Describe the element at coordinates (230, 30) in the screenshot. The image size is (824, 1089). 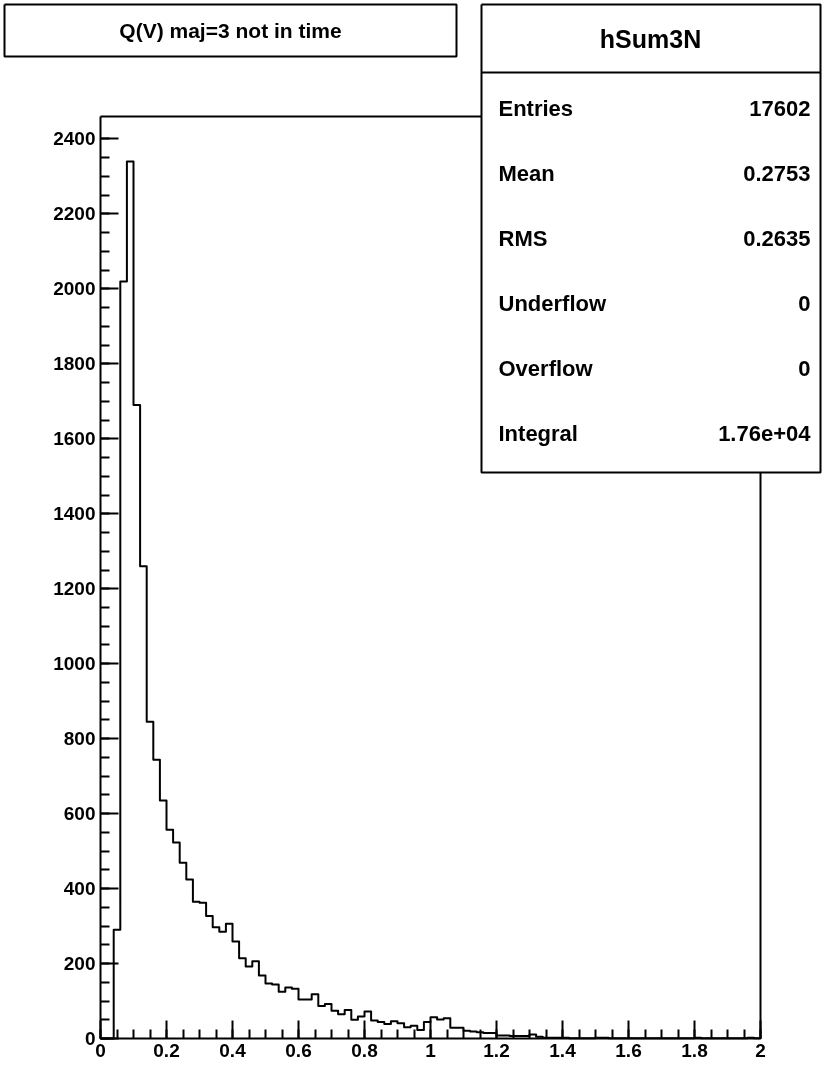
I see `chart-title: Q(V) maj=3 not in time` at that location.